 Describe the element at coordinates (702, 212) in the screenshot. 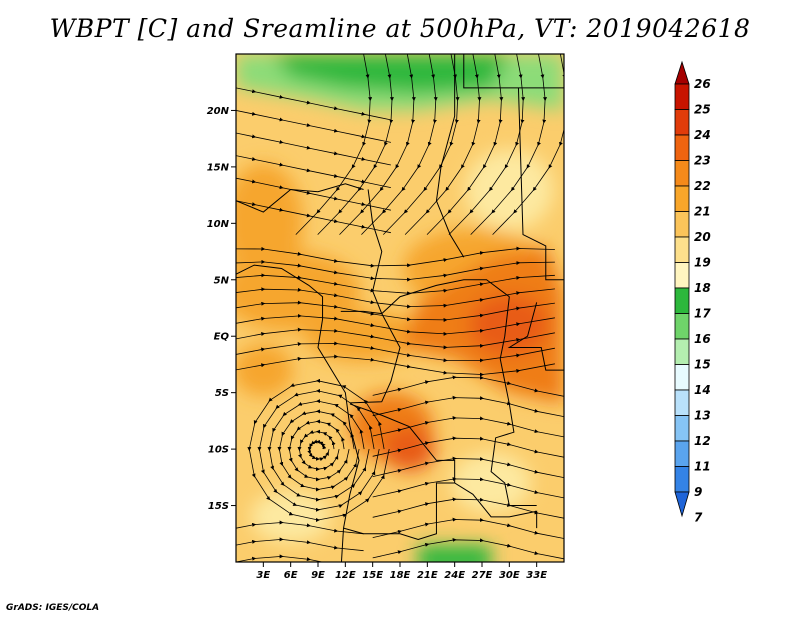

I see `colorbar-label: 21` at that location.